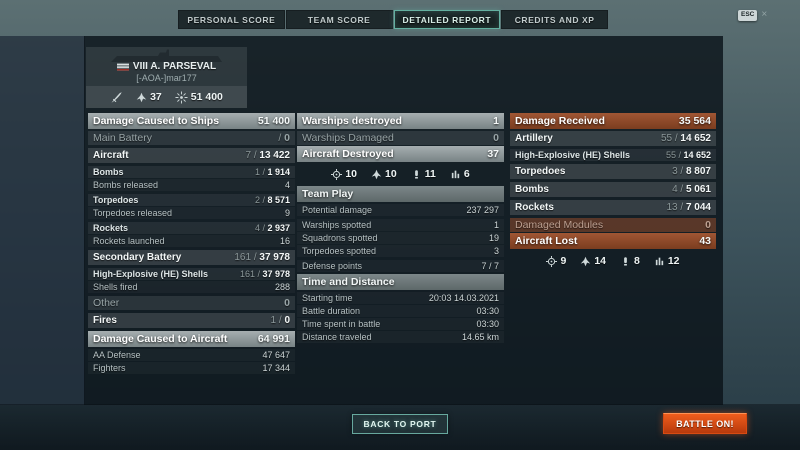 Image resolution: width=800 pixels, height=450 pixels. What do you see at coordinates (191, 287) in the screenshot?
I see `row-shells-fired: Shells fired 288` at bounding box center [191, 287].